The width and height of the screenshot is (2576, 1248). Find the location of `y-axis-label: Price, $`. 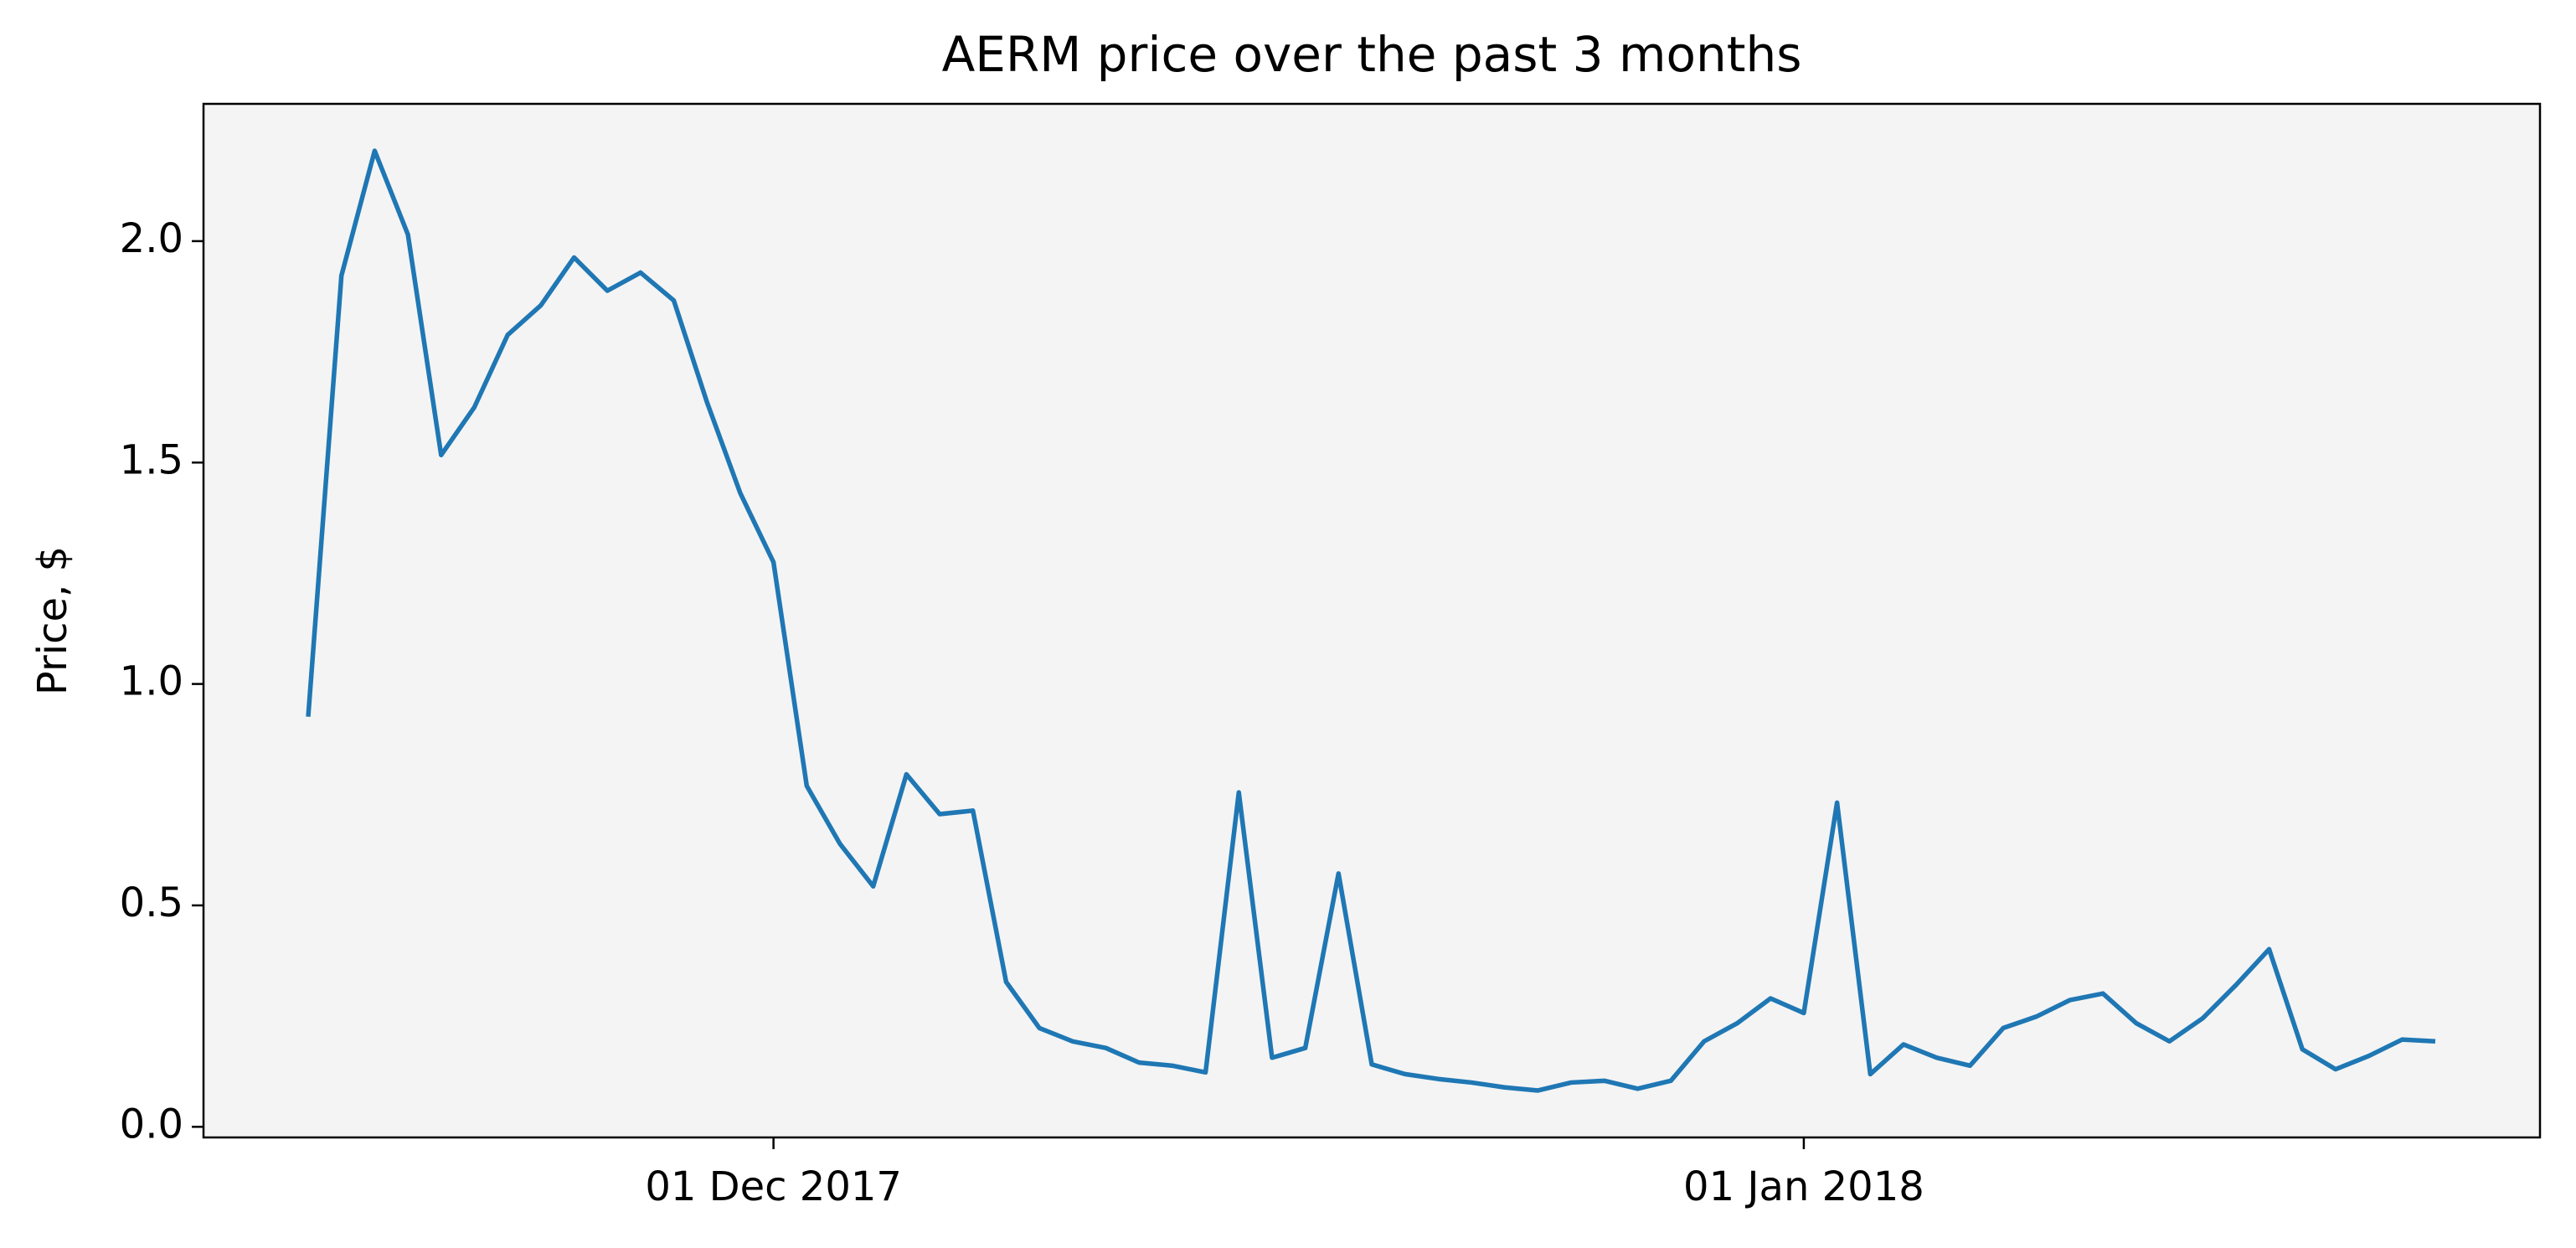

y-axis-label: Price, $ is located at coordinates (52, 620).